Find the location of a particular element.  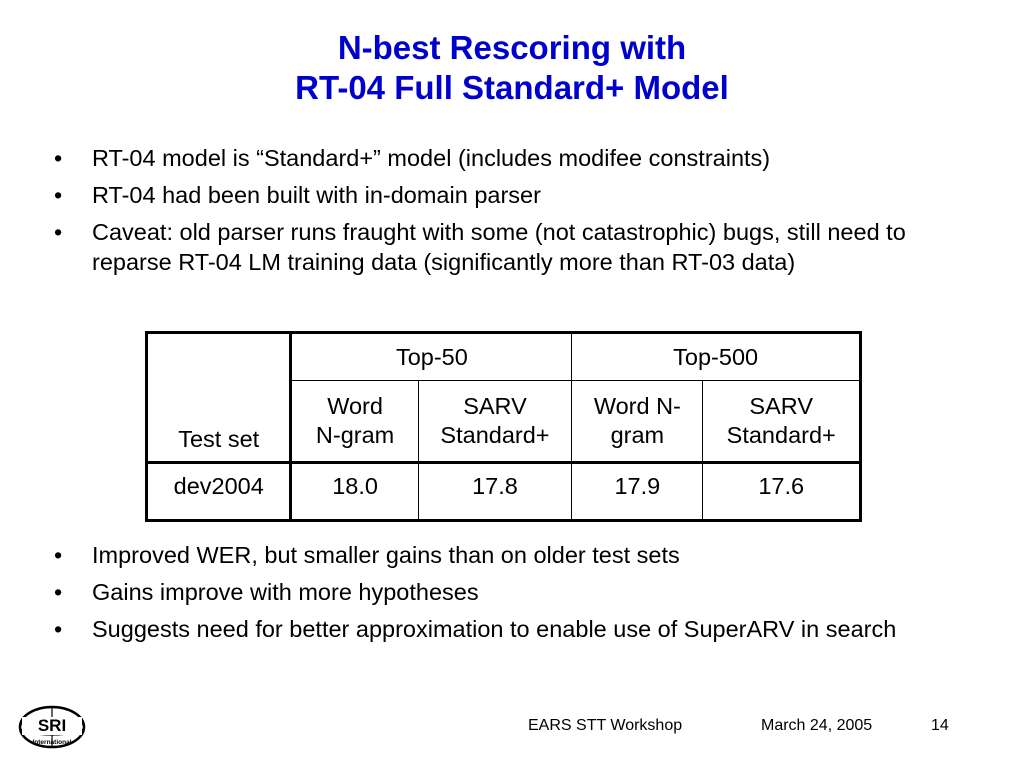

logo-text: SRI is located at coordinates (52, 725).